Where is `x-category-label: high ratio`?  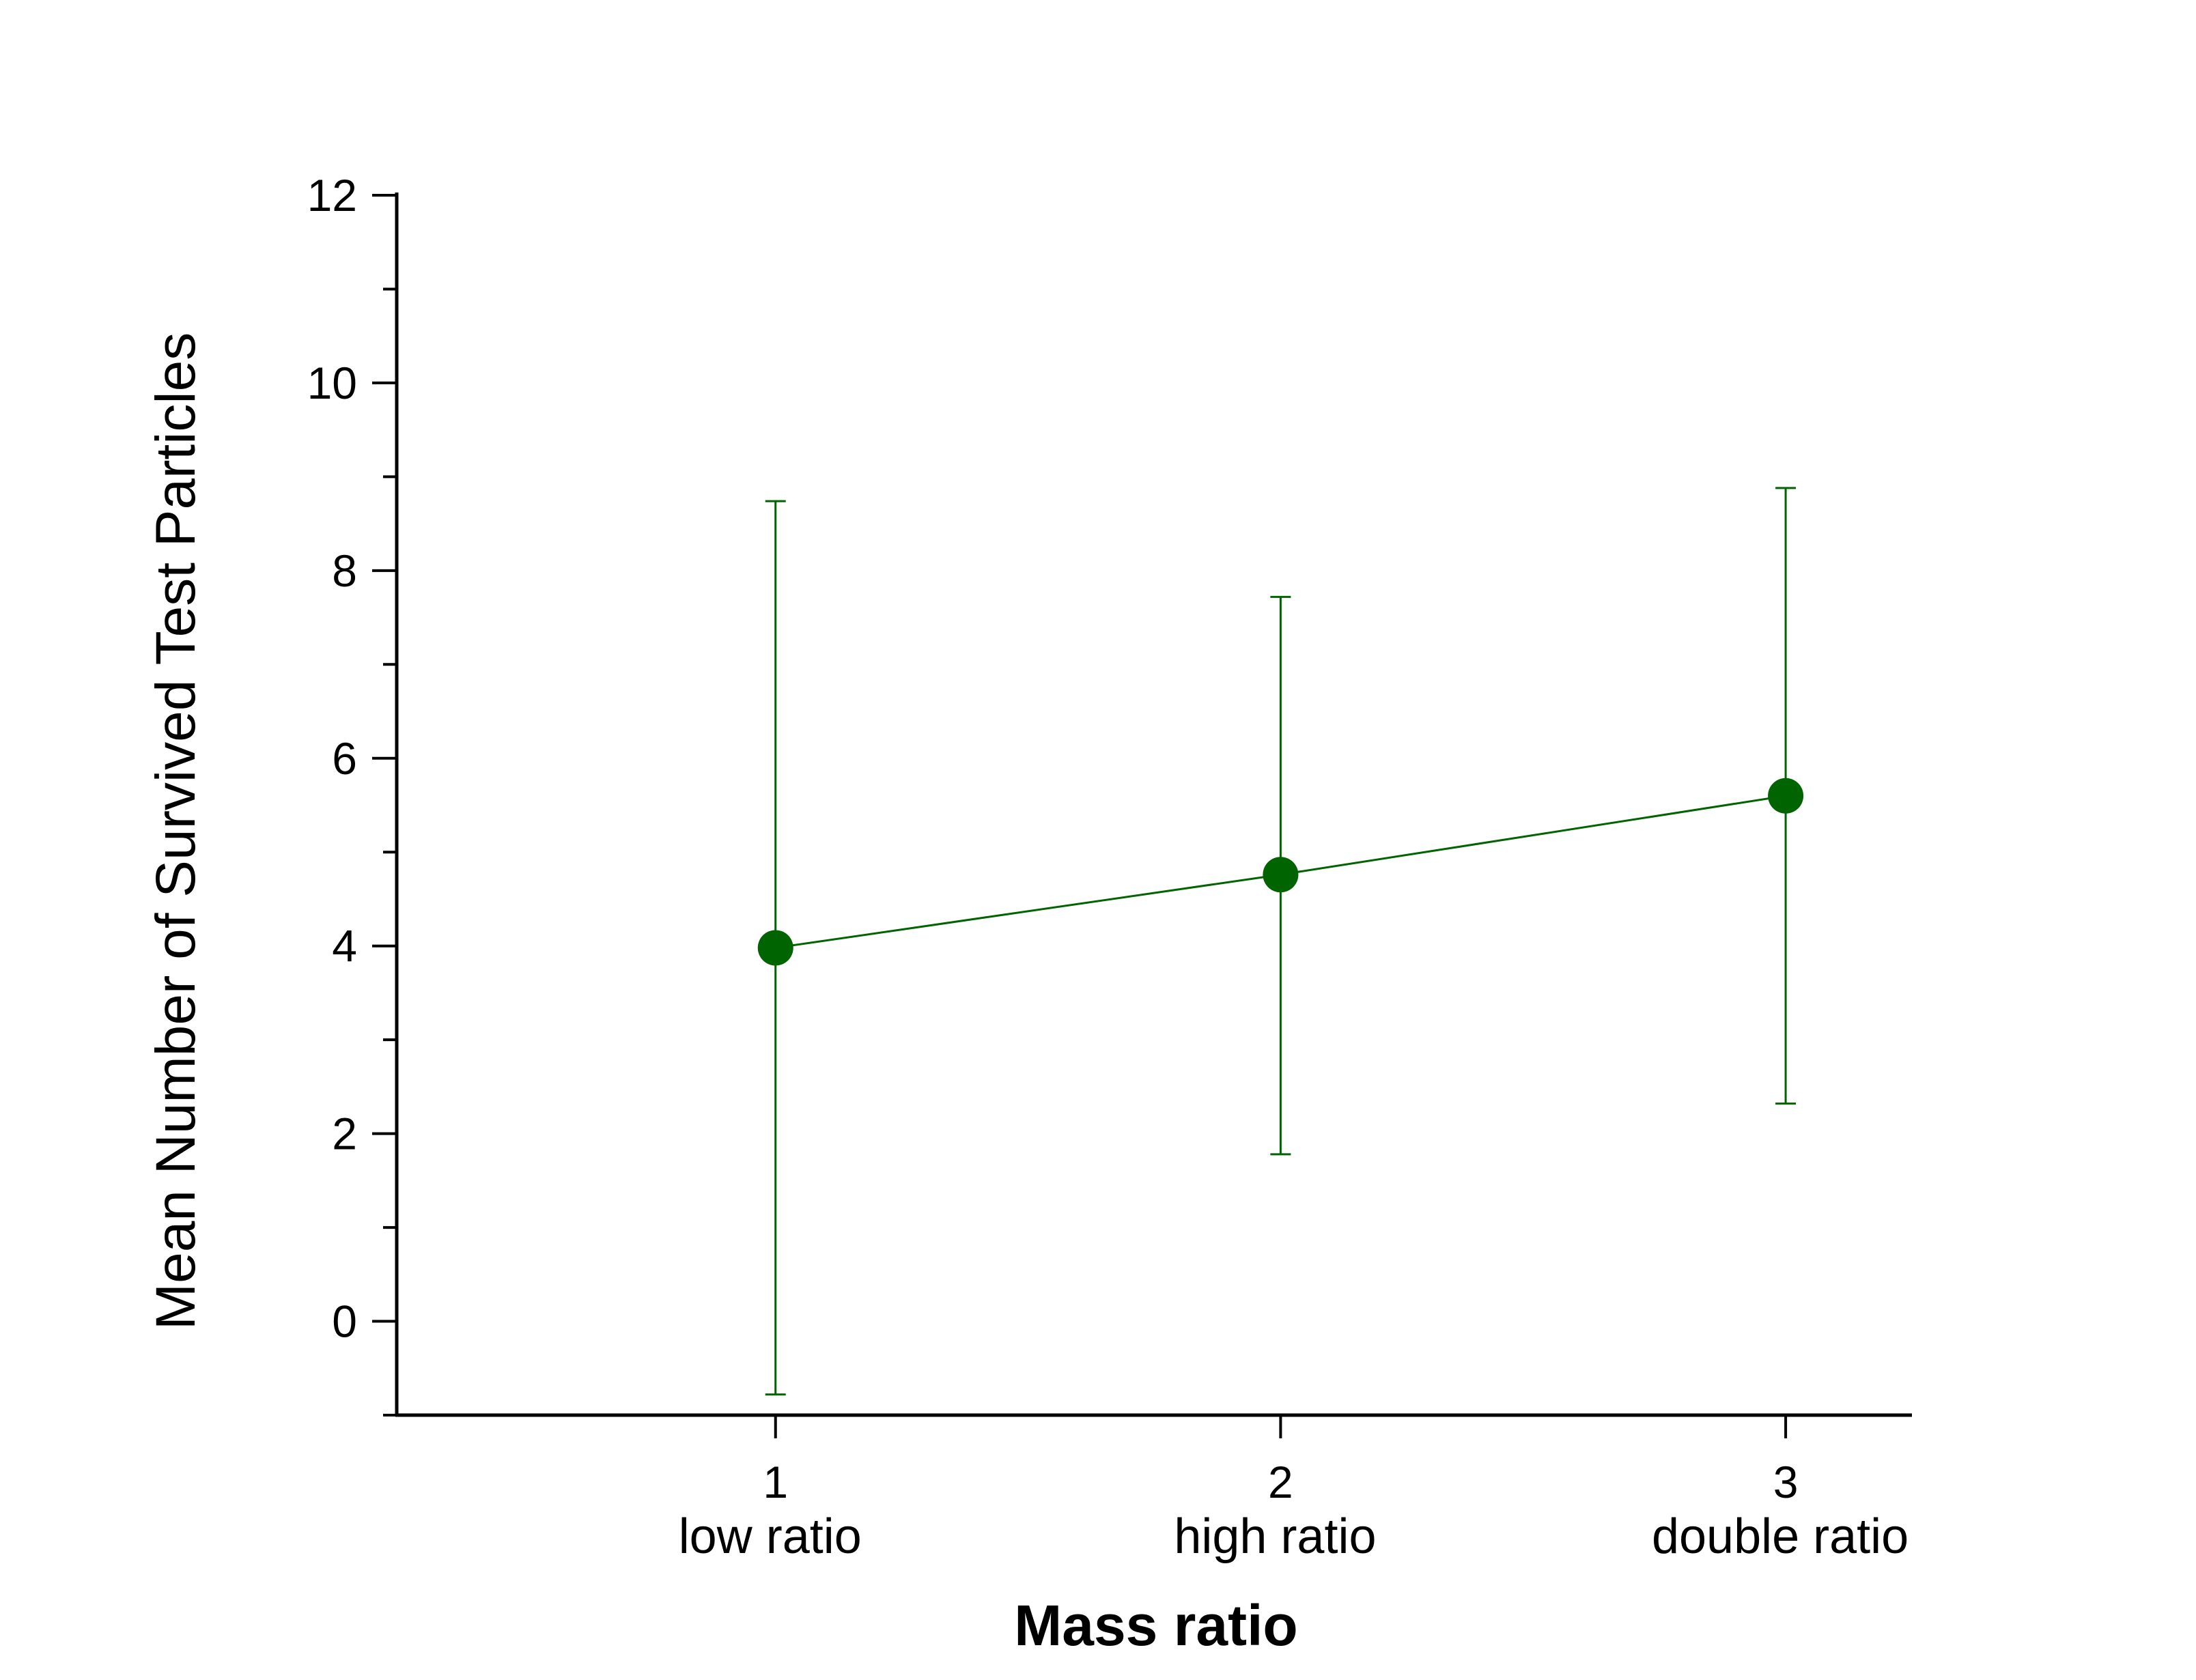
x-category-label: high ratio is located at coordinates (1275, 1536).